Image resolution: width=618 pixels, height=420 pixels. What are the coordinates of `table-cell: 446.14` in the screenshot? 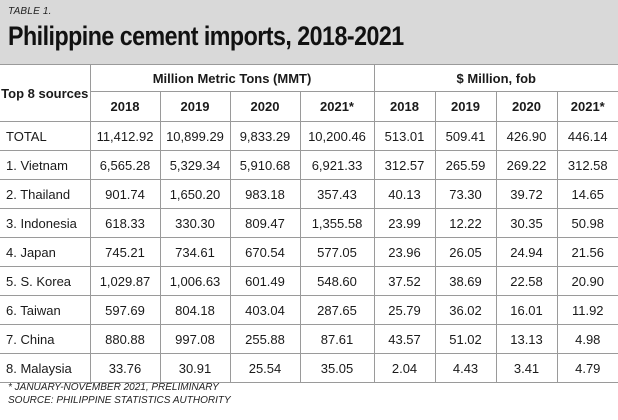 It's located at (587, 136).